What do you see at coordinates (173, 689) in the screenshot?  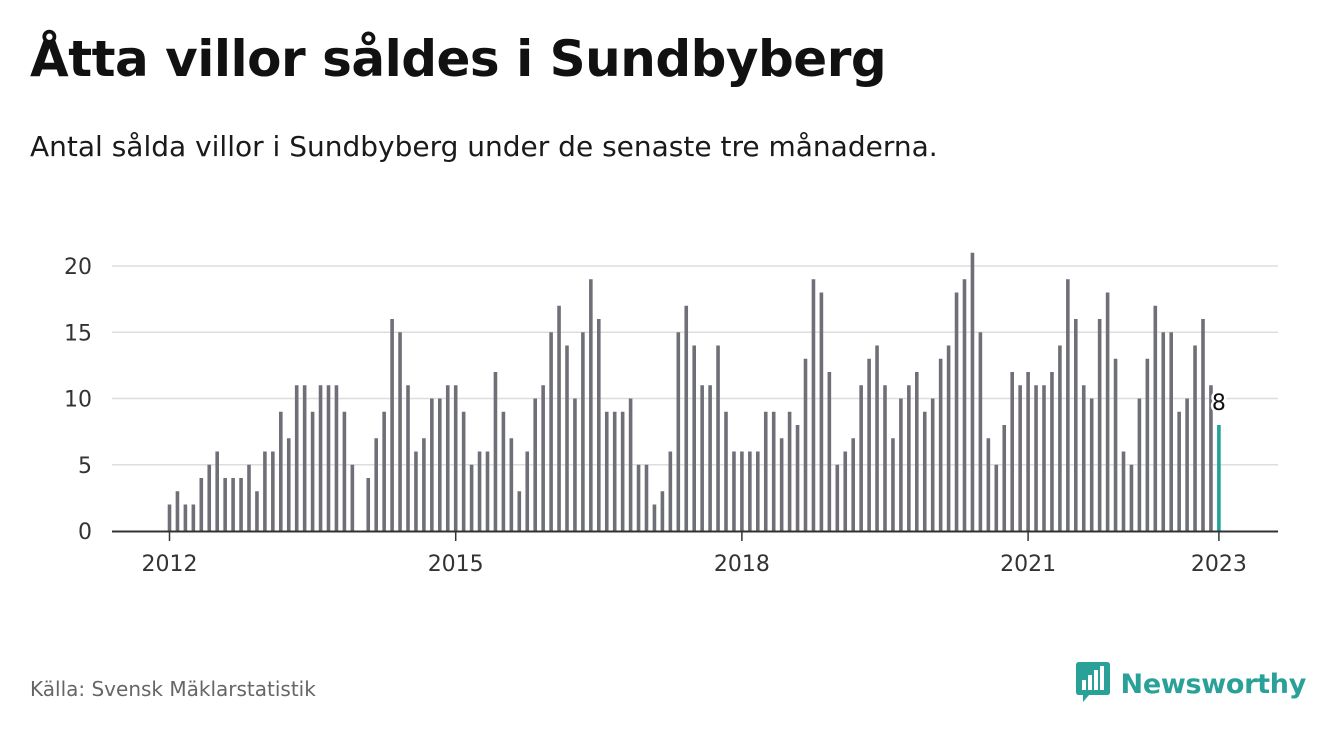 I see `source-note: Källa: Svensk Mäklarstatistik` at bounding box center [173, 689].